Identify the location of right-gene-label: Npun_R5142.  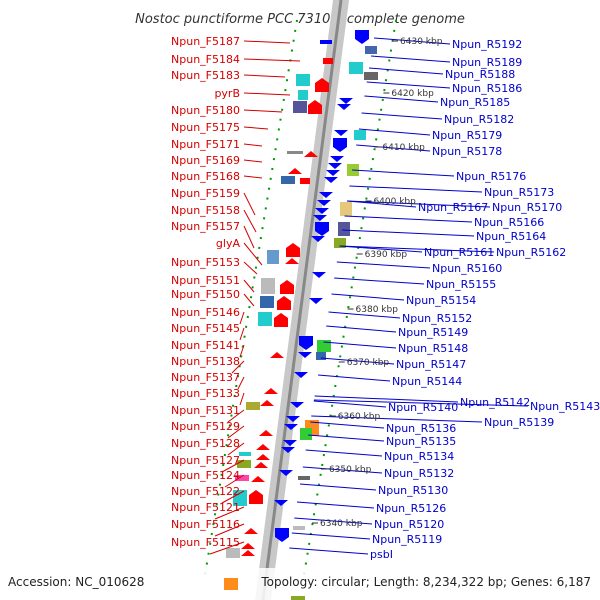
(495, 402).